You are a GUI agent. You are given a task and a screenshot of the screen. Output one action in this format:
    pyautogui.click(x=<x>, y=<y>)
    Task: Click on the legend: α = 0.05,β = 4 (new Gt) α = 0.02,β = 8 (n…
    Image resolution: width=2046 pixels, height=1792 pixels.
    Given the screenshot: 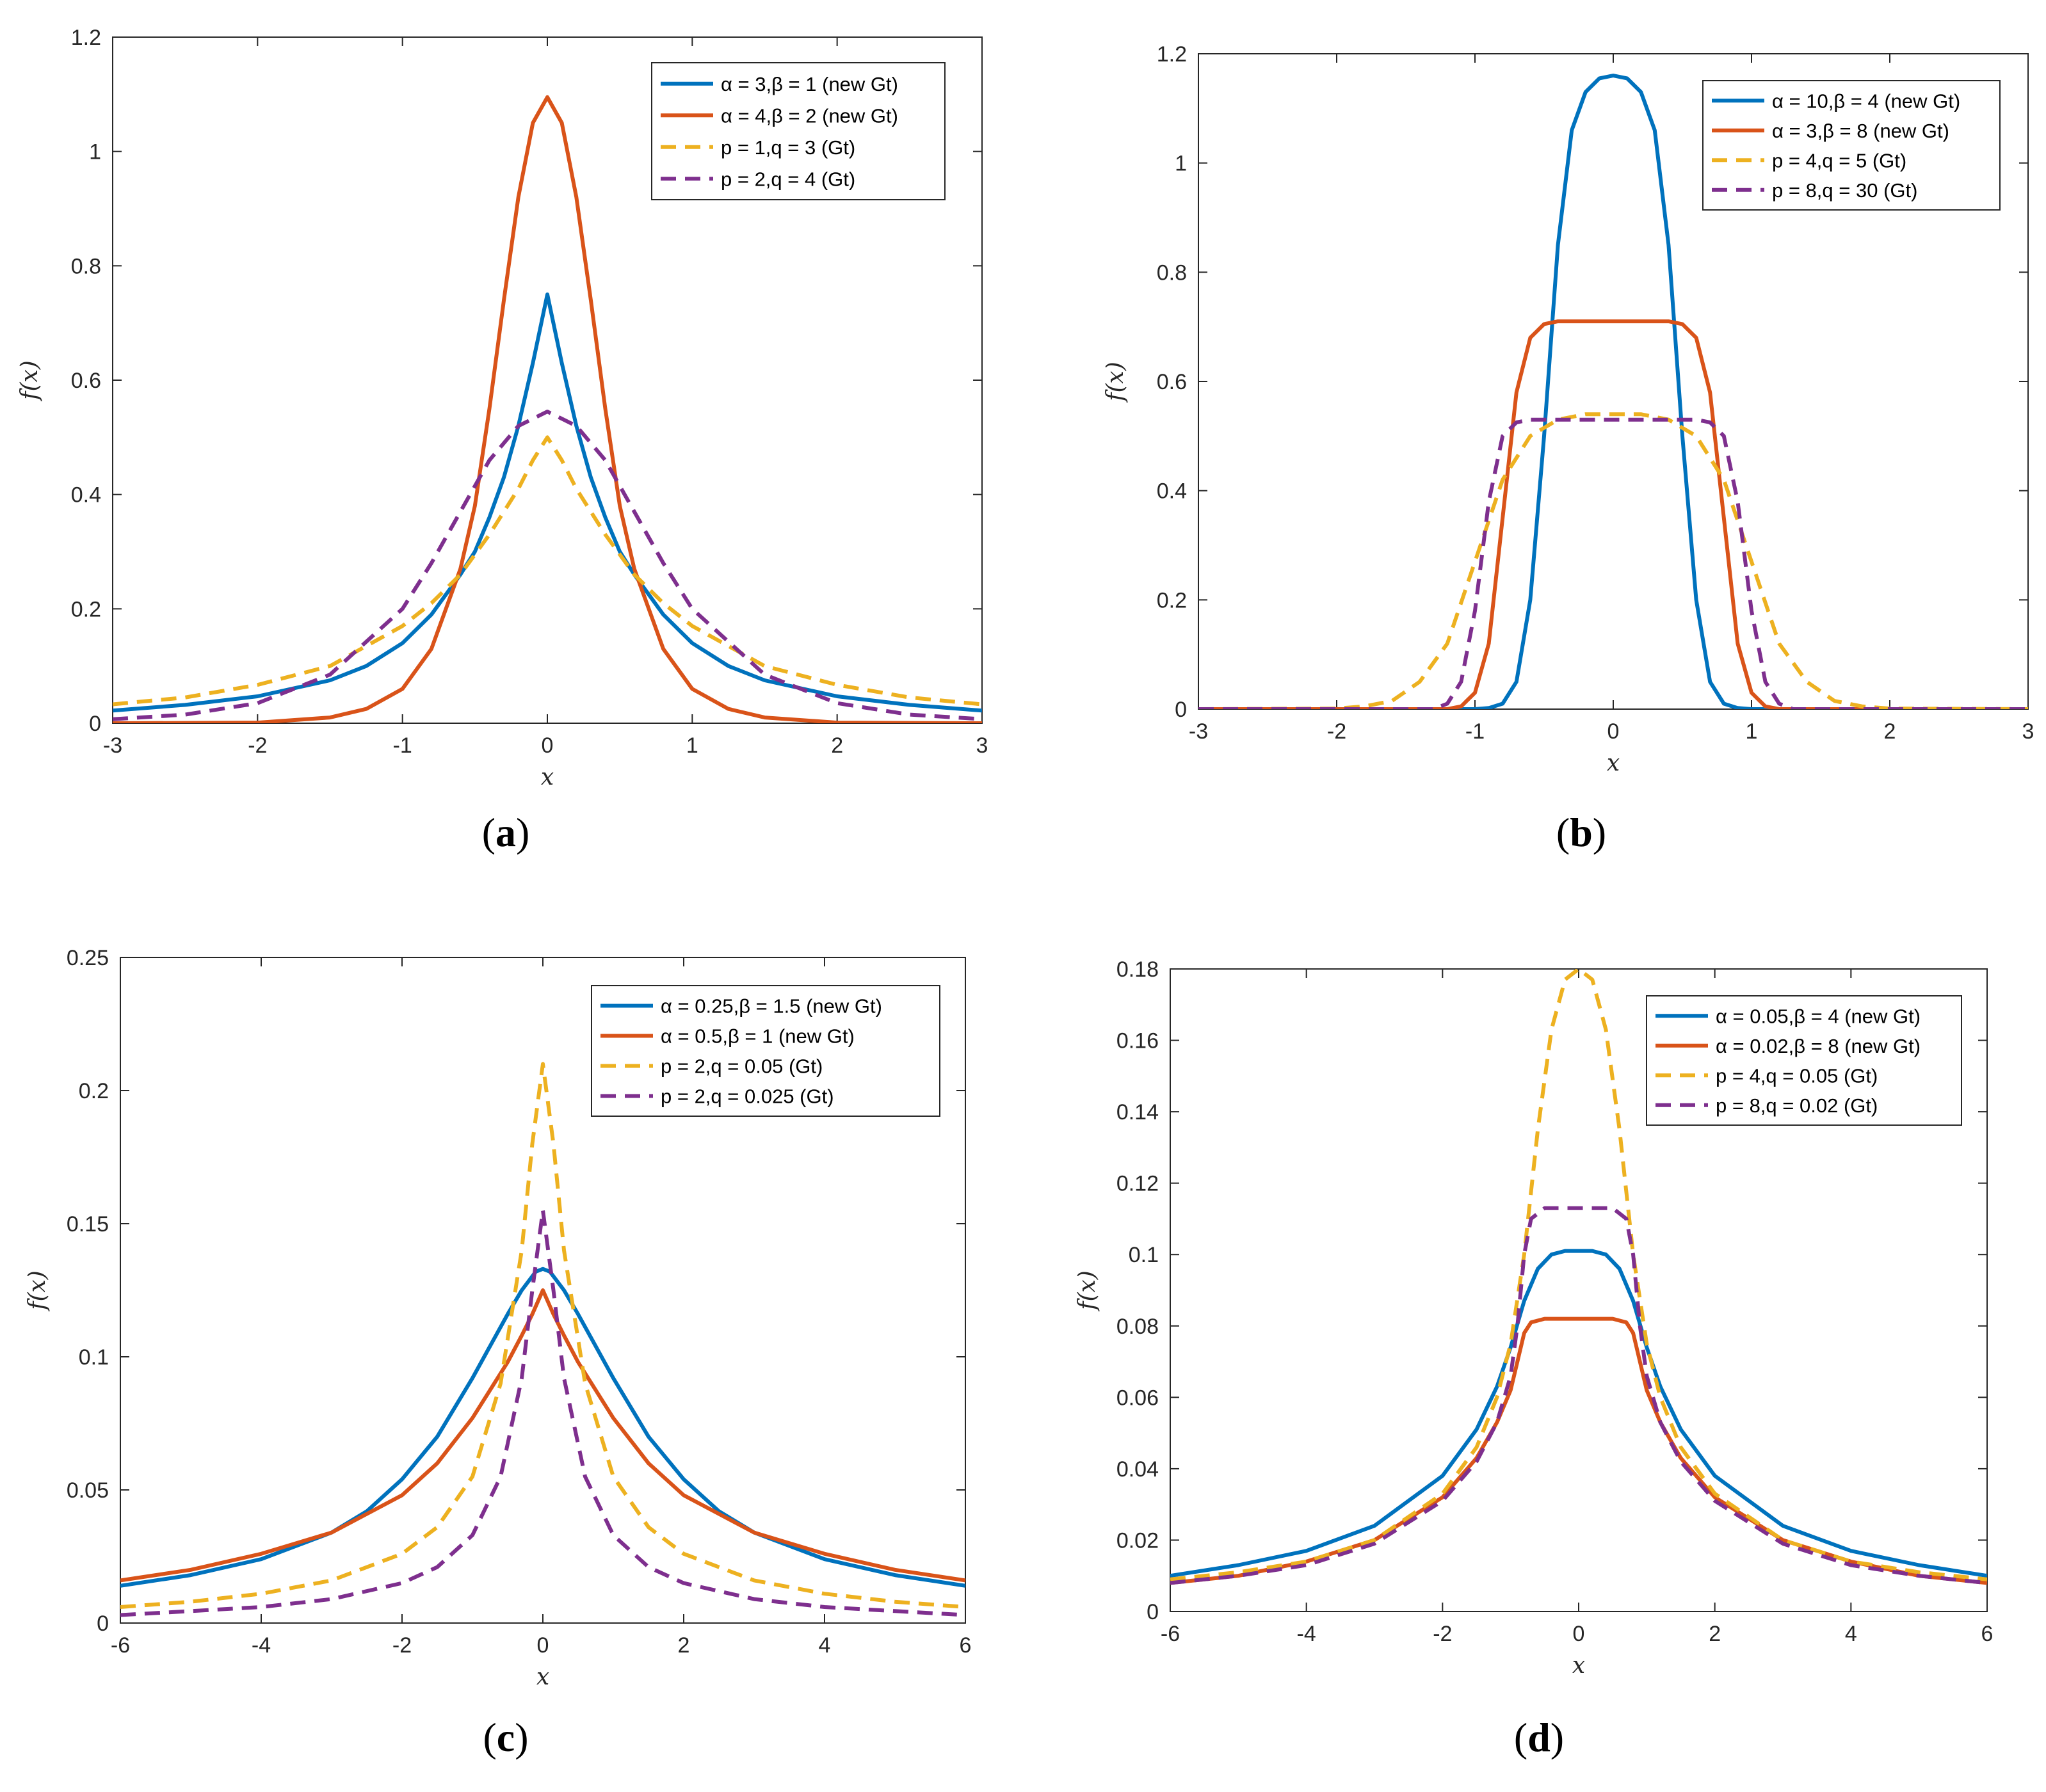 What is the action you would take?
    pyautogui.click(x=1804, y=1060)
    